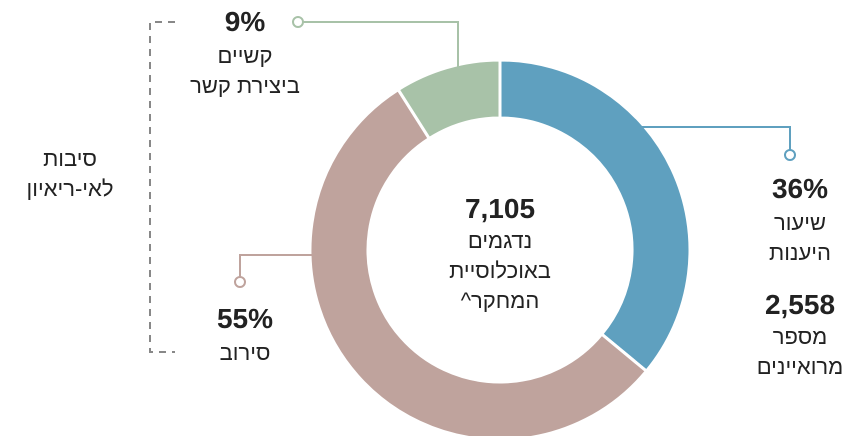  I want to click on donut-segment, so click(449, 99).